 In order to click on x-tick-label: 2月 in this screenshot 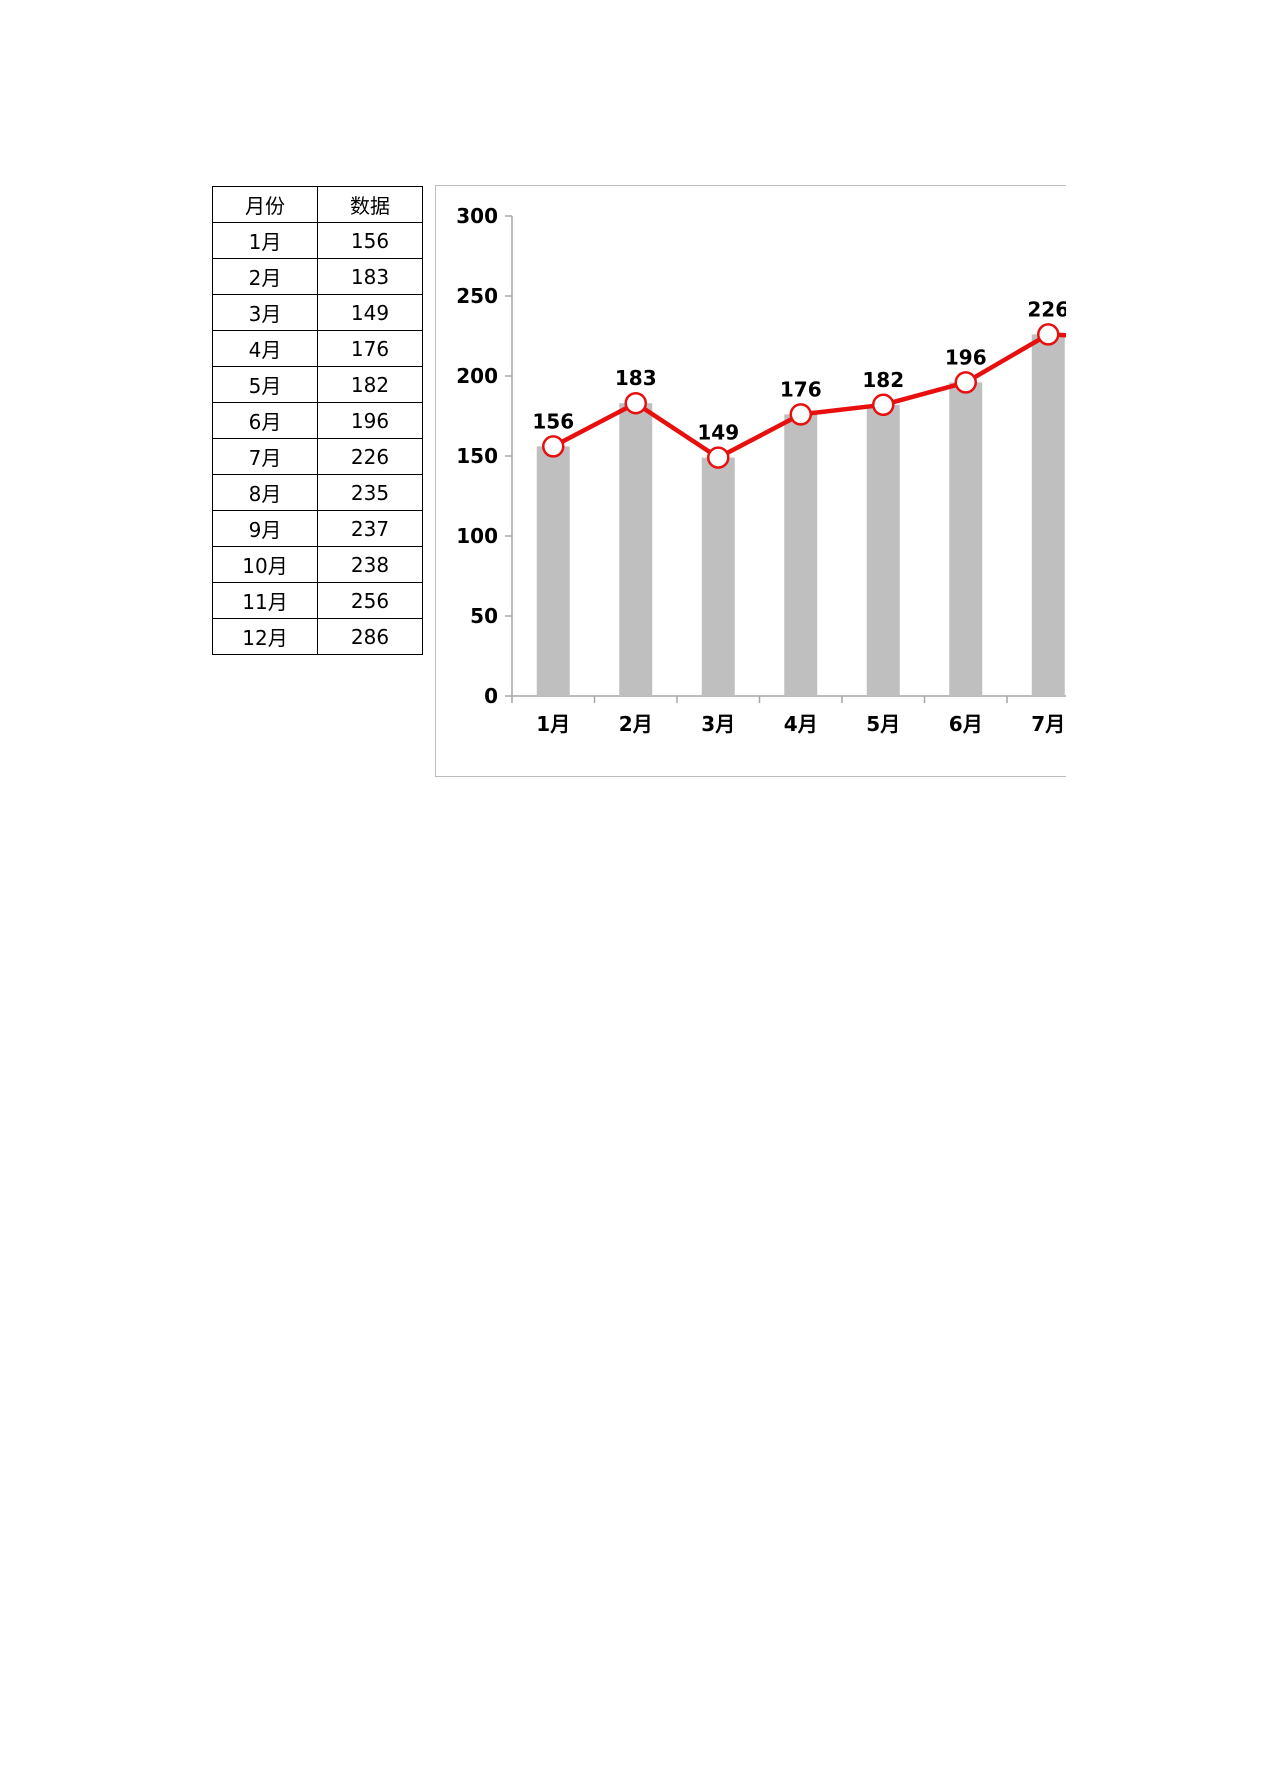, I will do `click(636, 724)`.